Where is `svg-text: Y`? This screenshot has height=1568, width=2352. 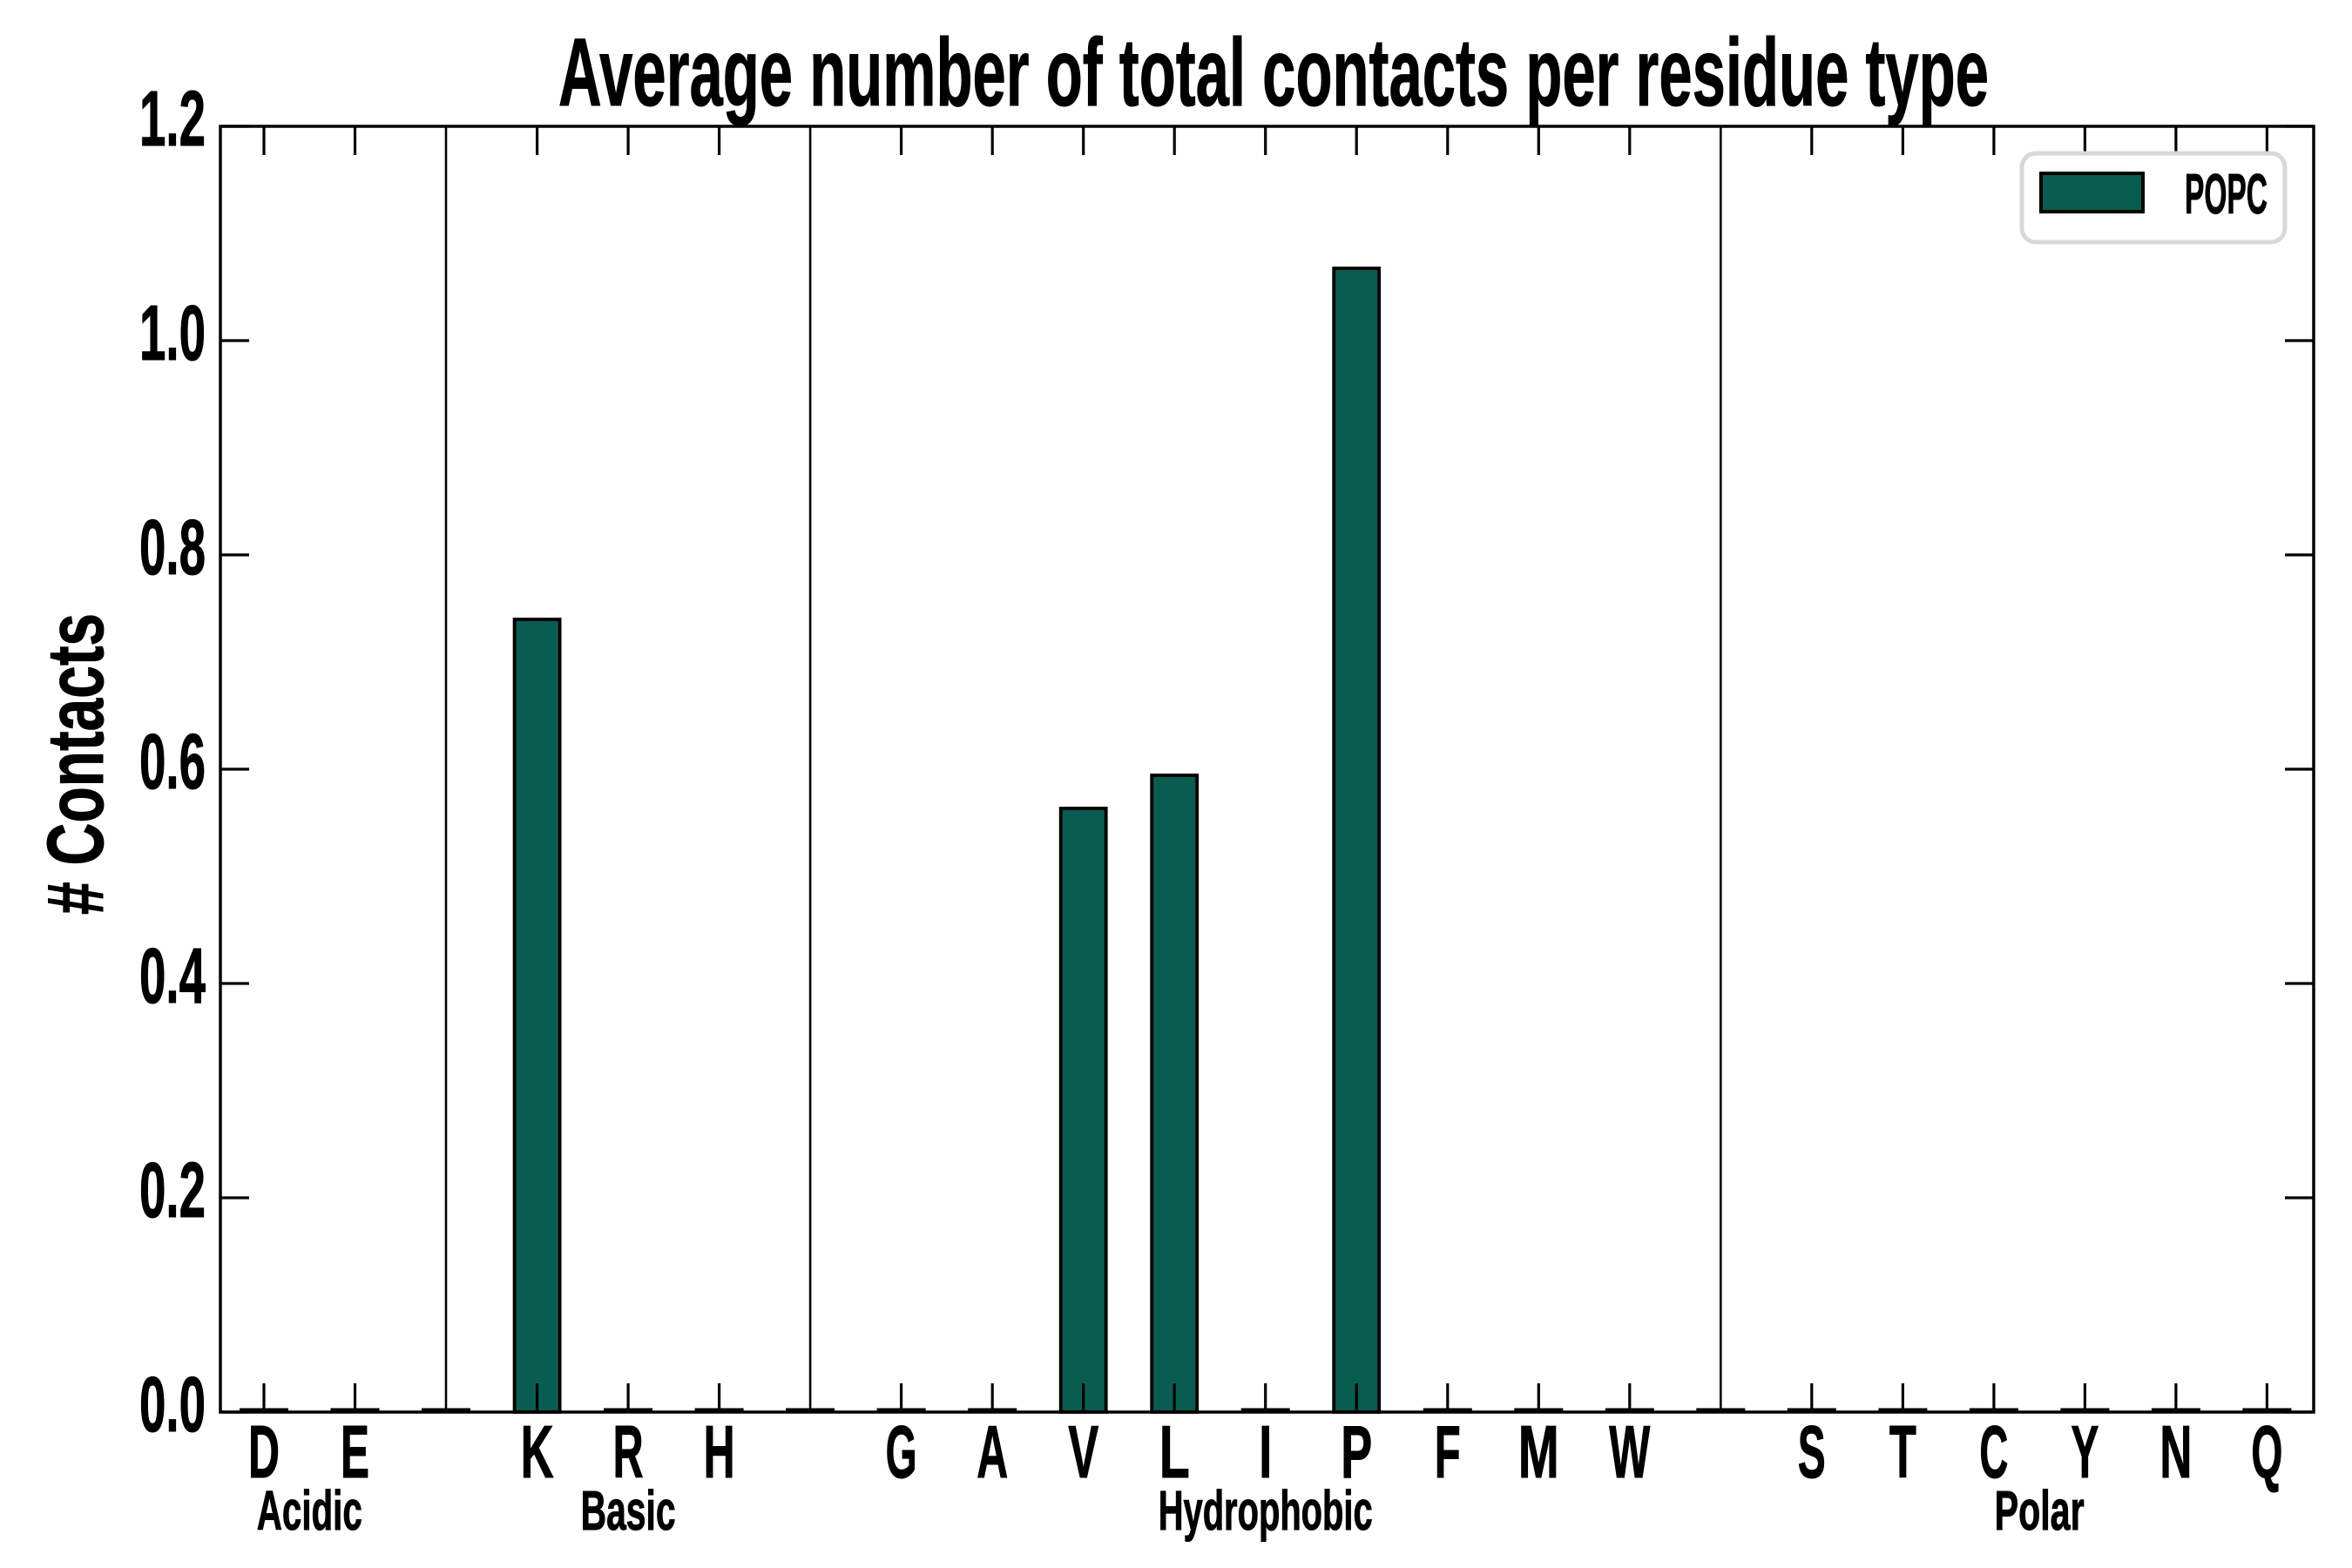
svg-text: Y is located at coordinates (2085, 1452).